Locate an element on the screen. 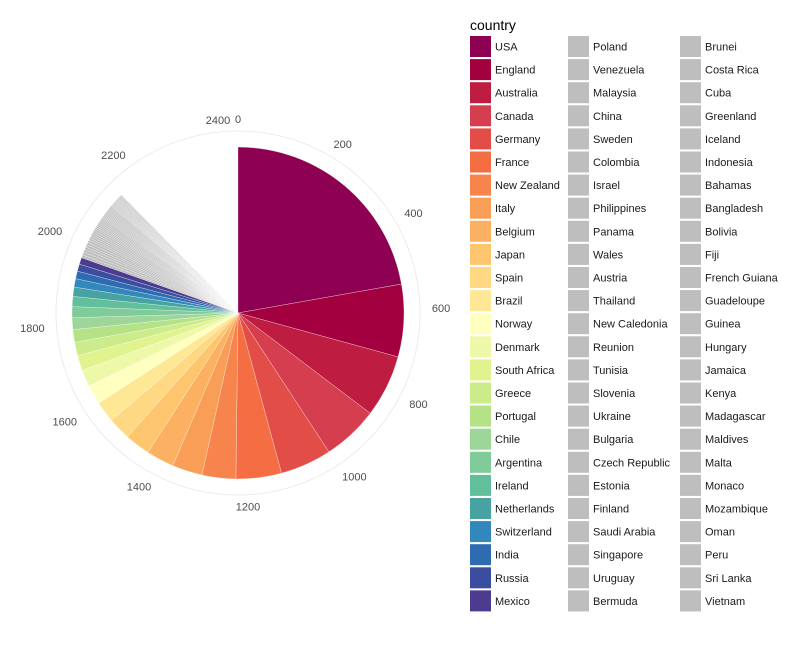 The image size is (796, 654). legend-item: Vietnam is located at coordinates (712, 601).